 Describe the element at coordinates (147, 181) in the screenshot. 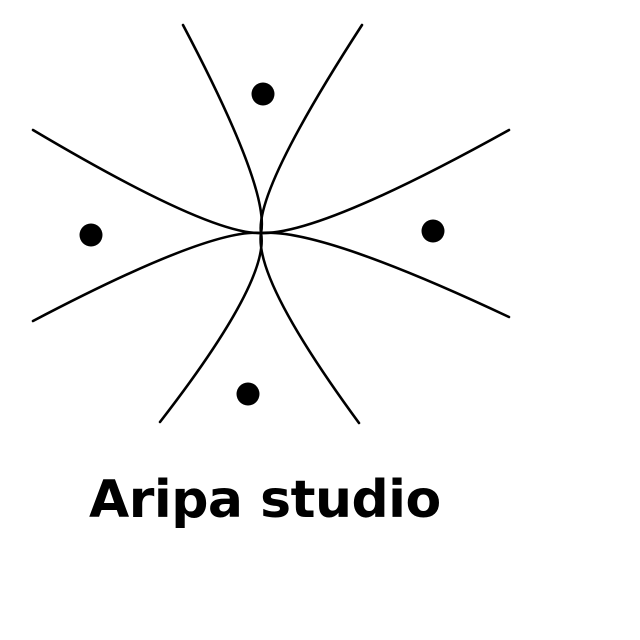

I see `left-upper-arc` at that location.